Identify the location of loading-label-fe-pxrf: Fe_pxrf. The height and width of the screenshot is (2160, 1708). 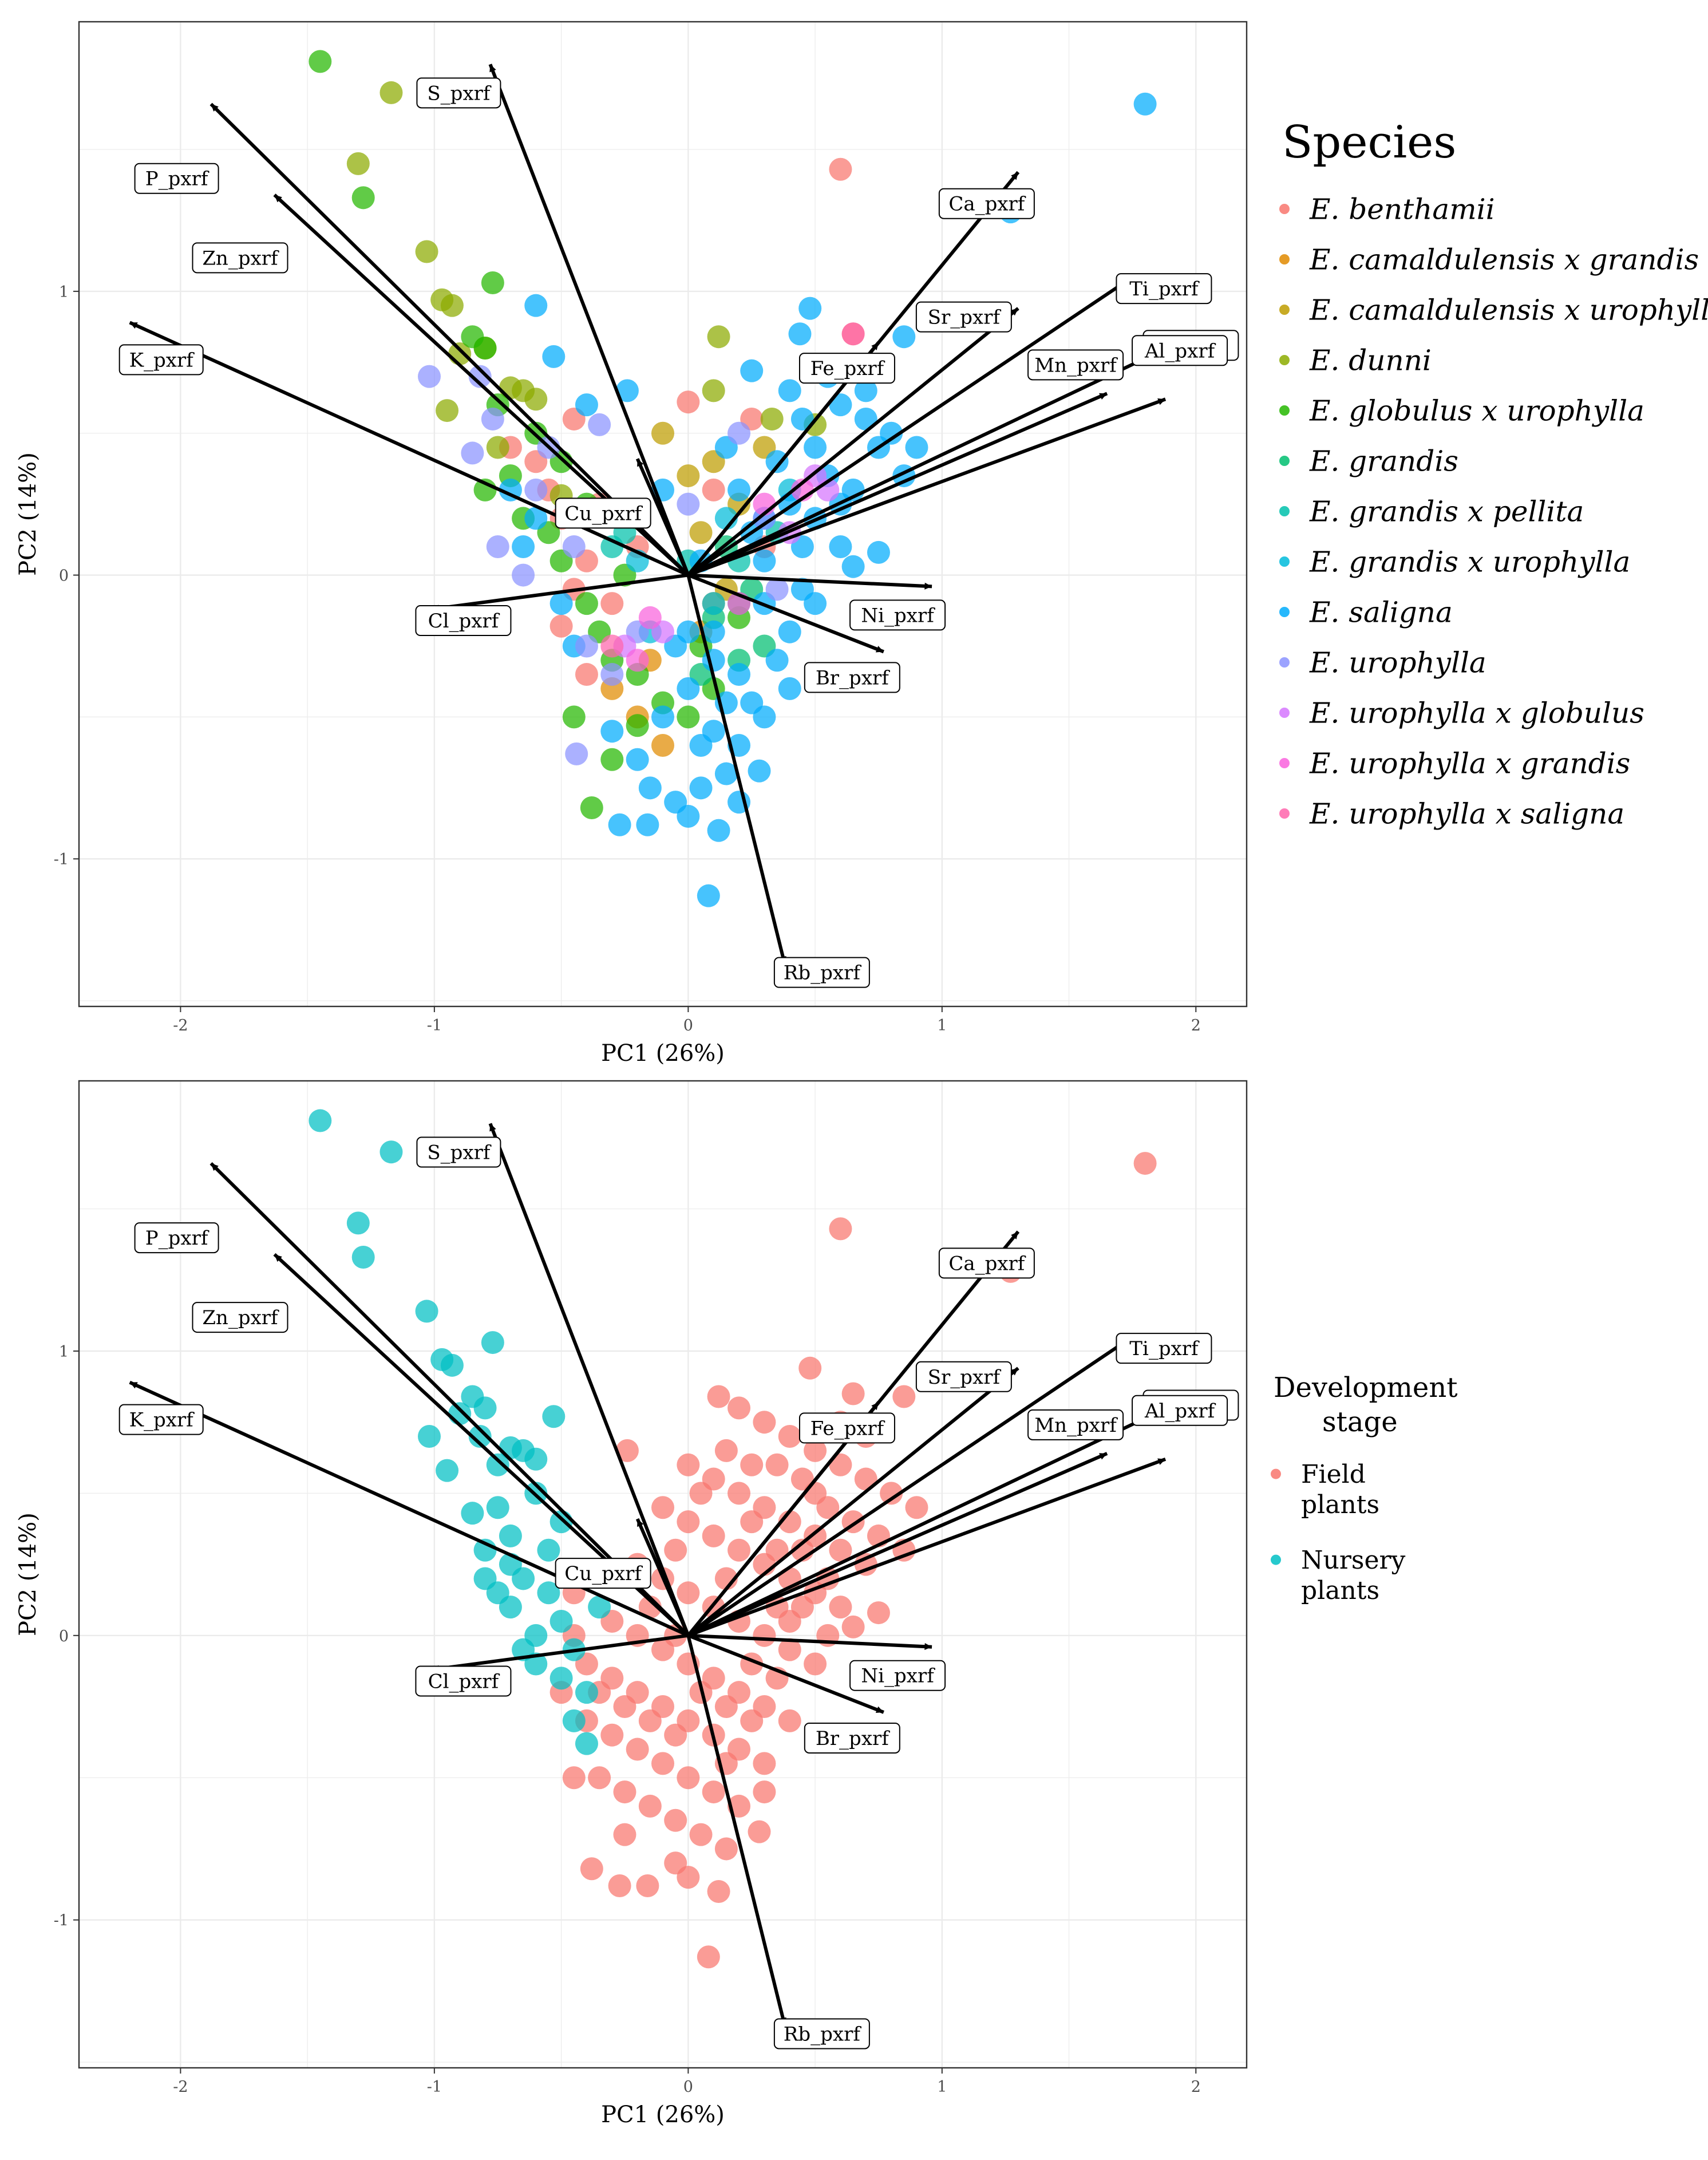
(846, 368).